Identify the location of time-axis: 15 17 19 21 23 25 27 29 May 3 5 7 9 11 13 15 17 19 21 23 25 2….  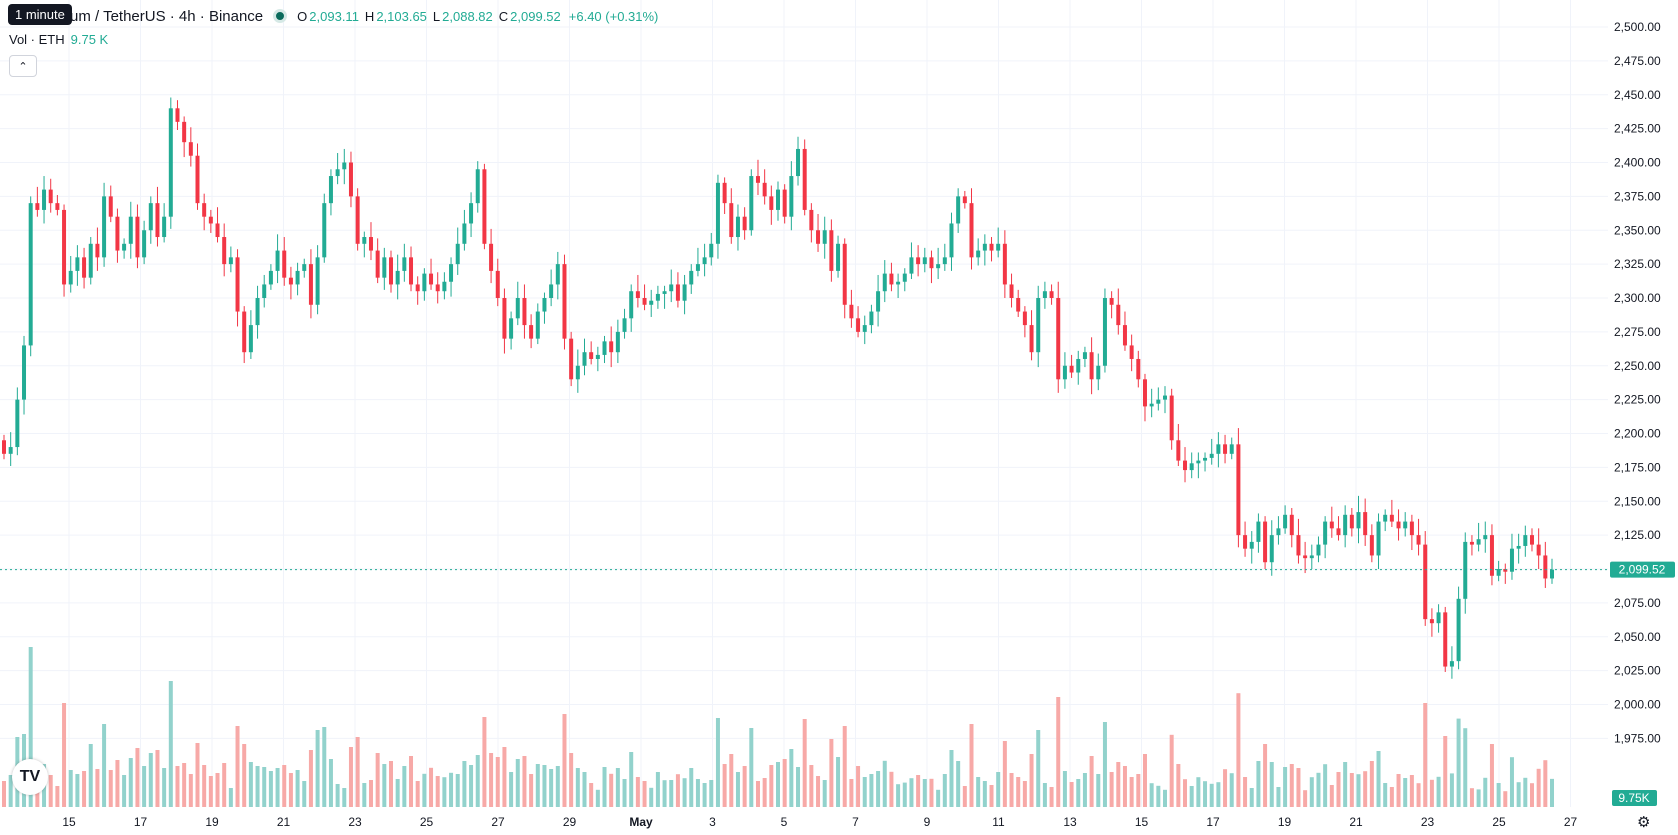
(819, 822).